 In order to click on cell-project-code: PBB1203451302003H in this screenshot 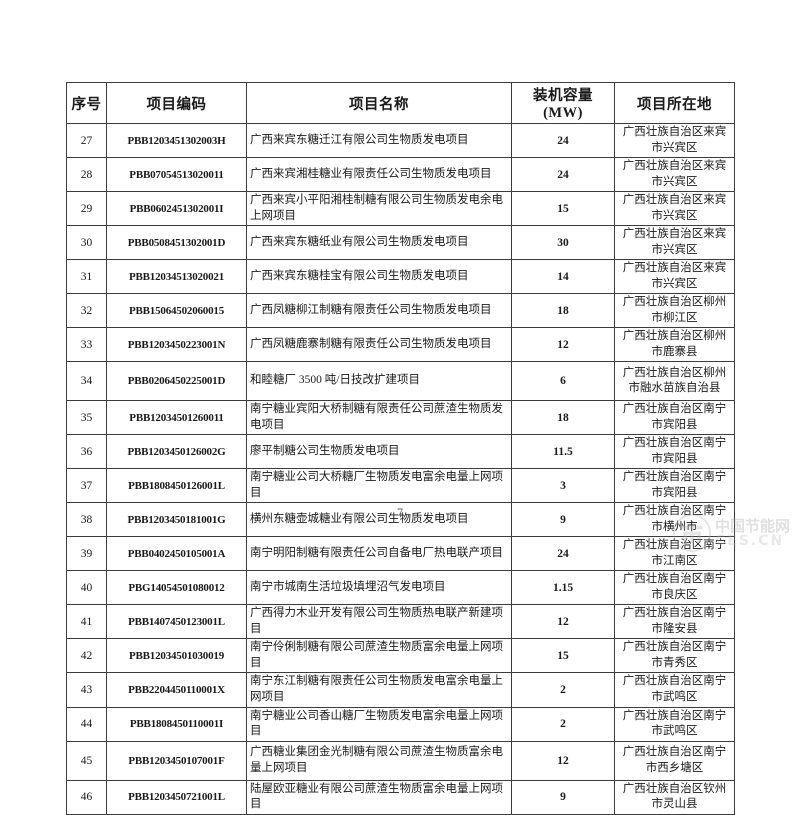, I will do `click(176, 140)`.